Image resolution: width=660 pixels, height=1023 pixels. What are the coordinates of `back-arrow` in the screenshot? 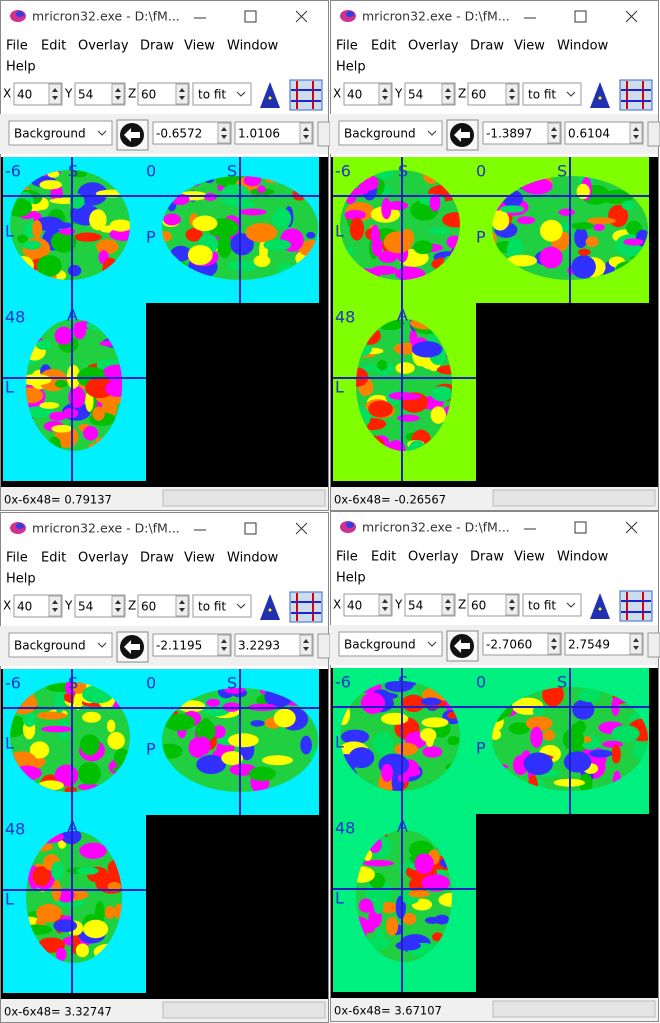 It's located at (132, 647).